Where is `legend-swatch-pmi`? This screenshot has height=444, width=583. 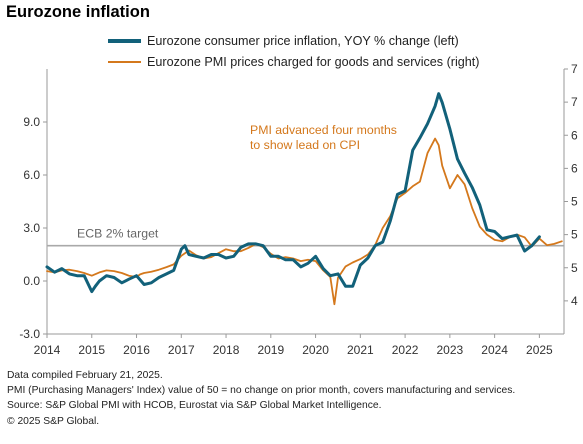
legend-swatch-pmi is located at coordinates (124, 62).